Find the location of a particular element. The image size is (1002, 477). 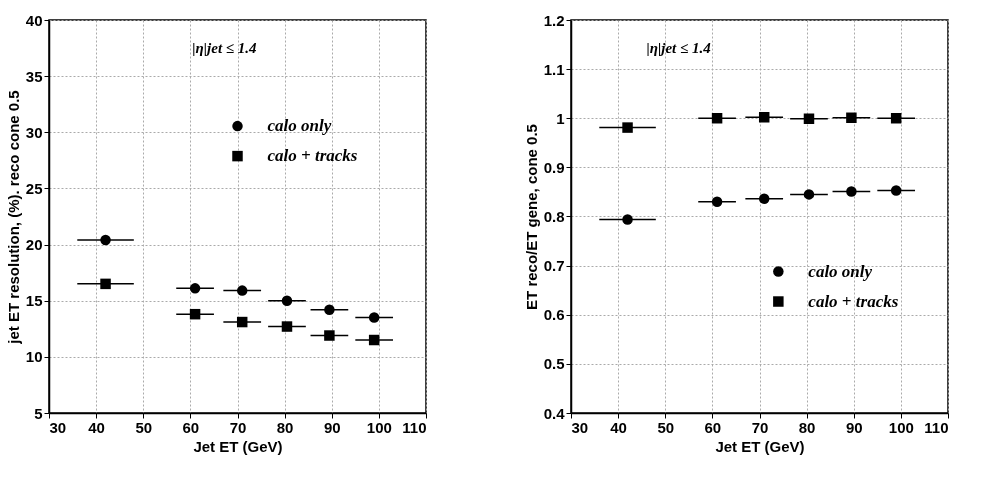

y-tick-label: 10 is located at coordinates (34, 357).